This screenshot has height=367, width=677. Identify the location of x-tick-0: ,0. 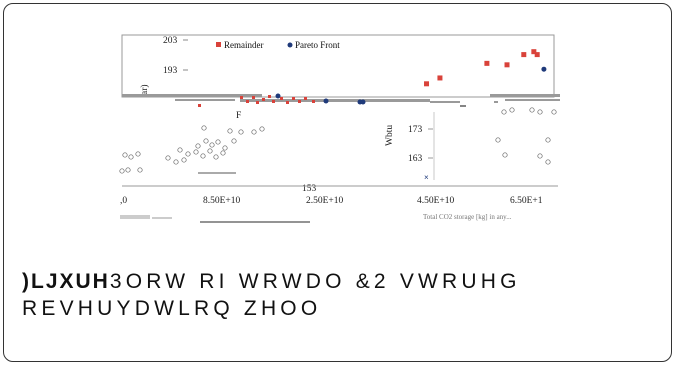
(123, 201).